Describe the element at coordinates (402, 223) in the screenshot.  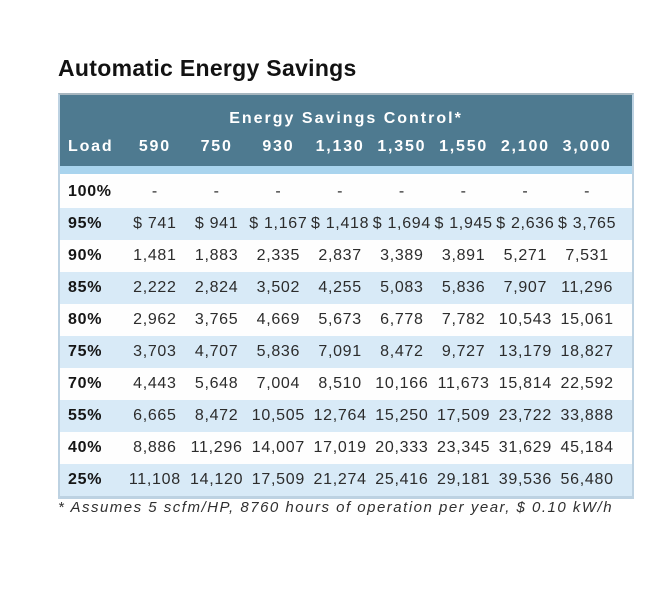
I see `value-cell: $ 1,694` at that location.